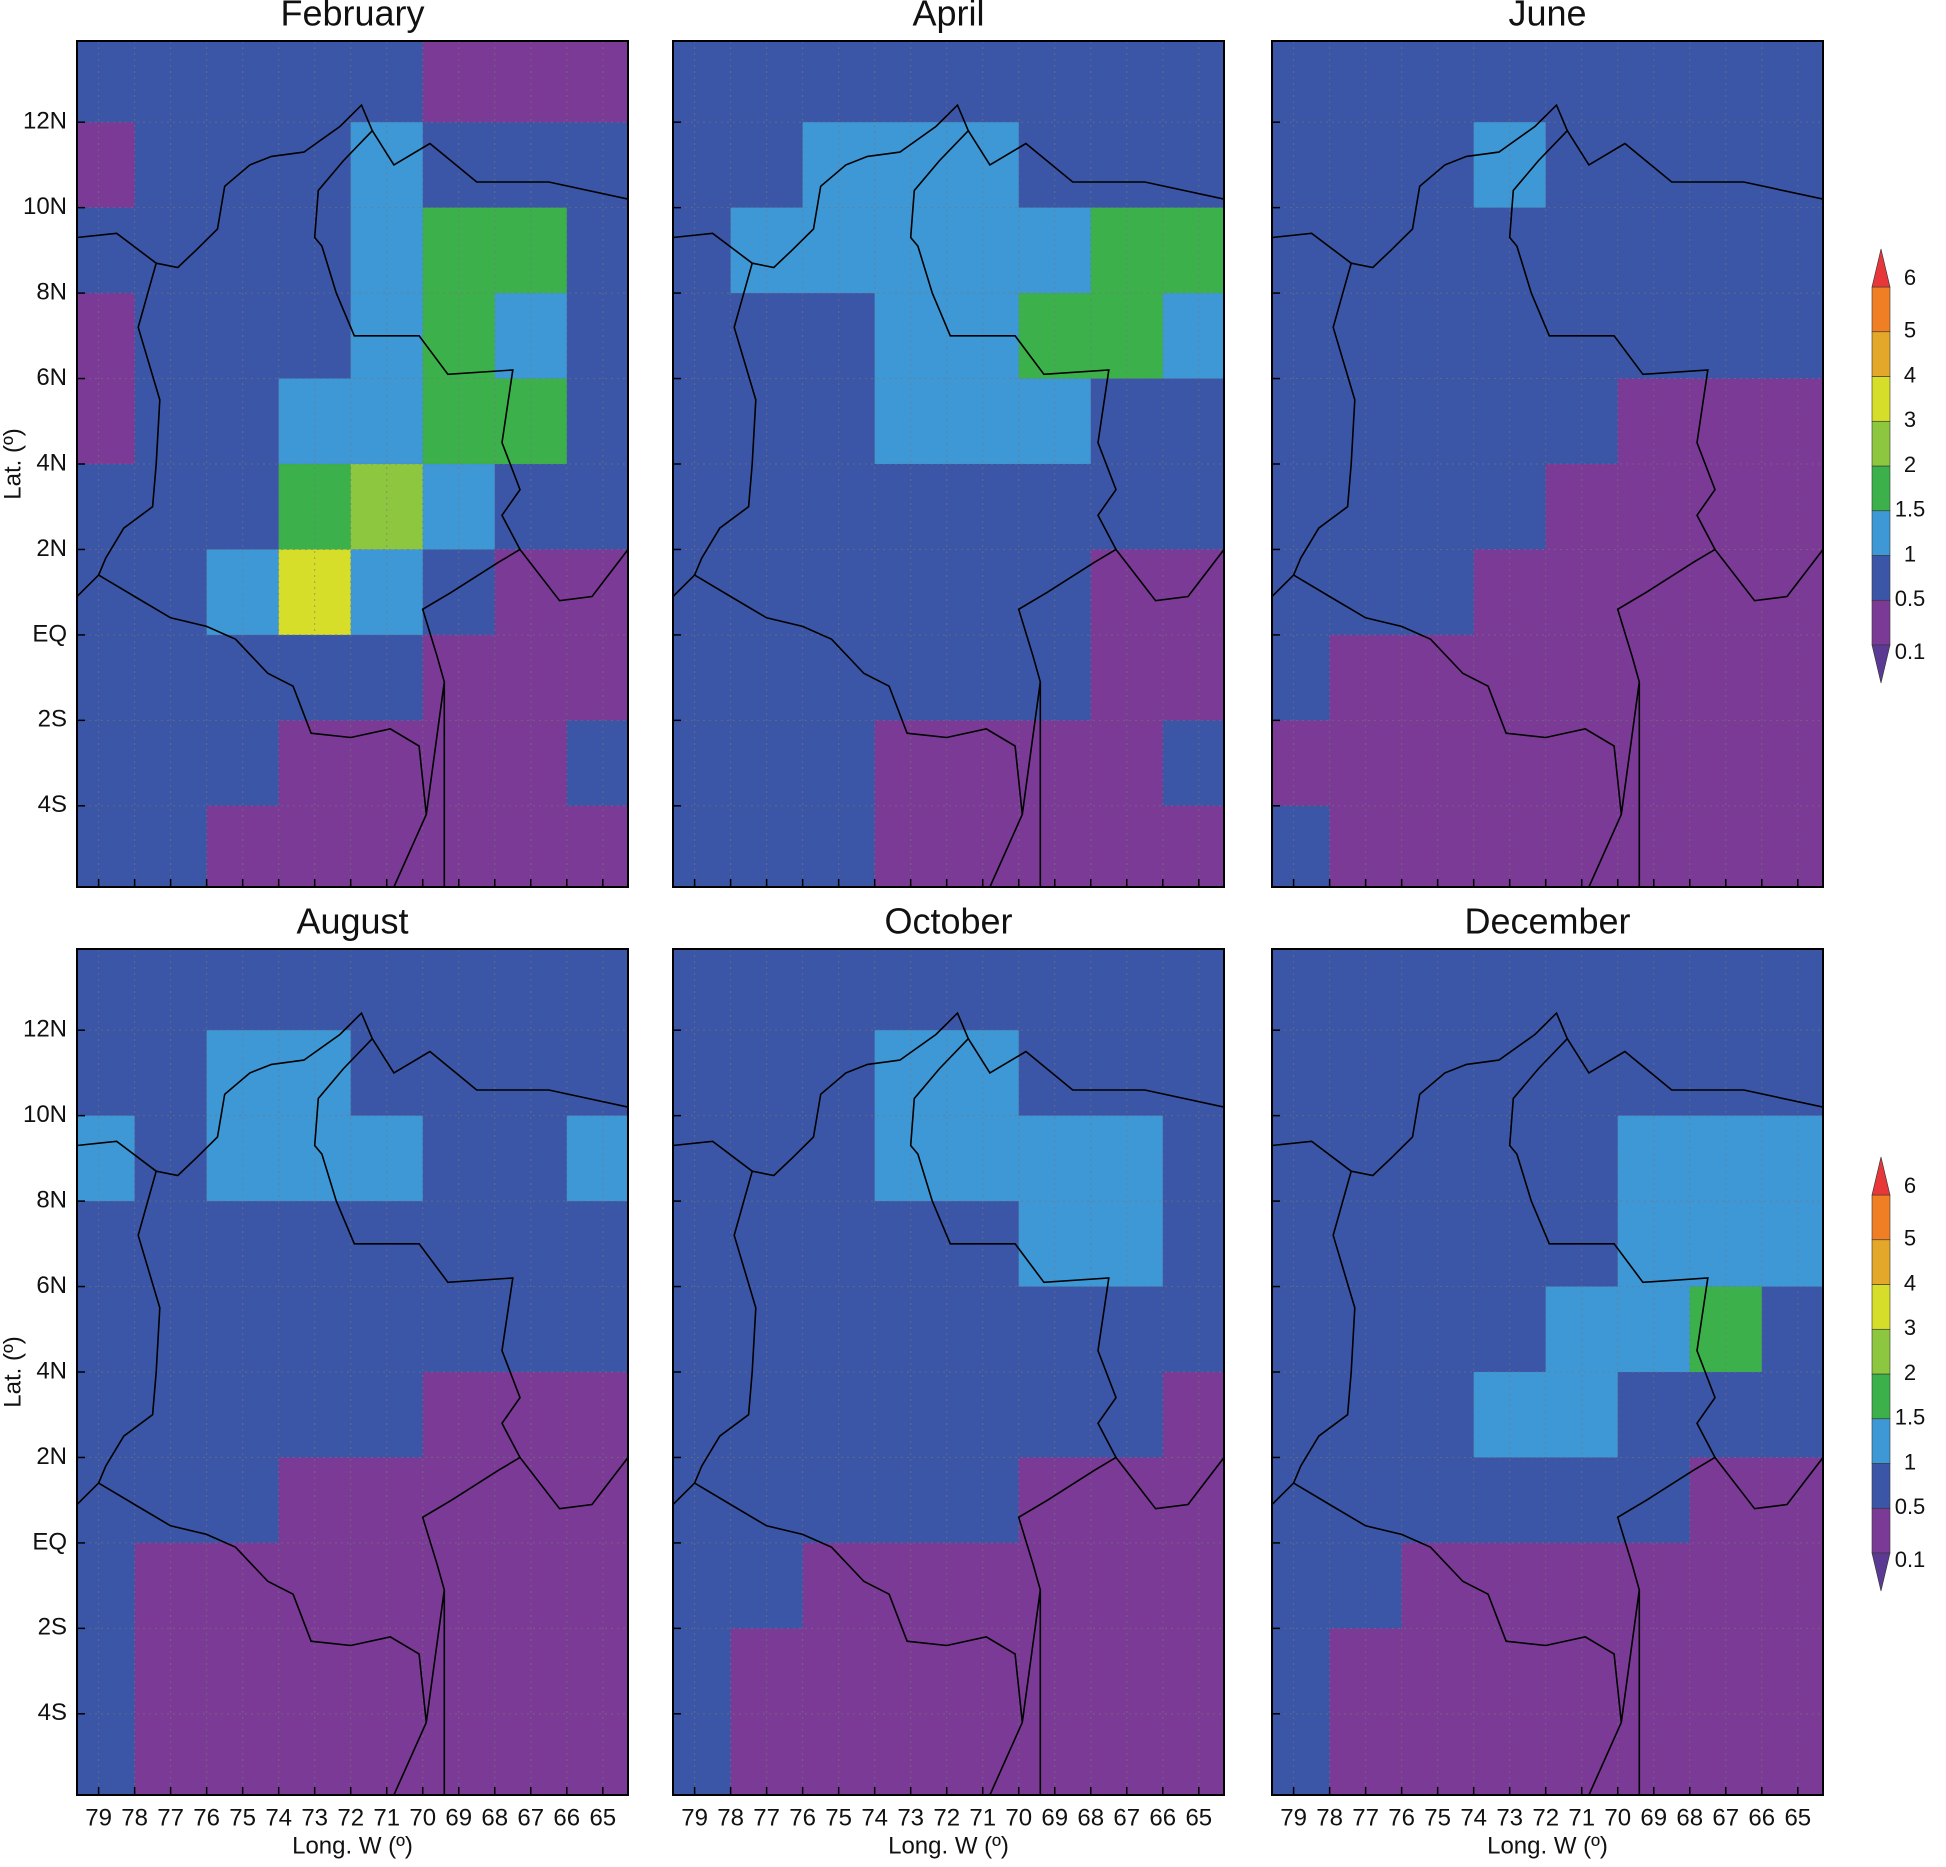  I want to click on x-tick-label: 65, so click(1797, 1817).